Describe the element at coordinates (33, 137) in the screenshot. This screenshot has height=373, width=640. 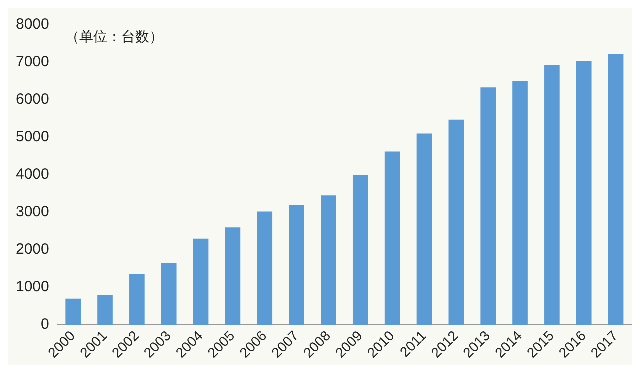
I see `y-tick-label: 5000` at that location.